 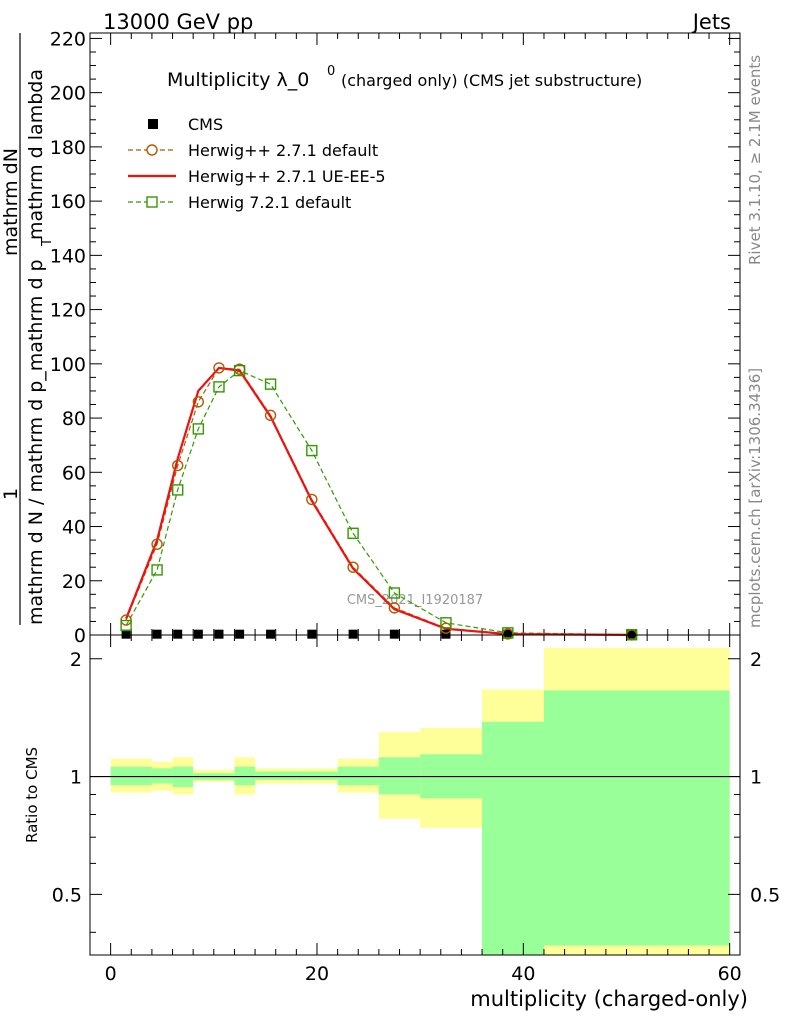 What do you see at coordinates (32, 795) in the screenshot?
I see `y-axis-label-ratio: Ratio to CMS` at bounding box center [32, 795].